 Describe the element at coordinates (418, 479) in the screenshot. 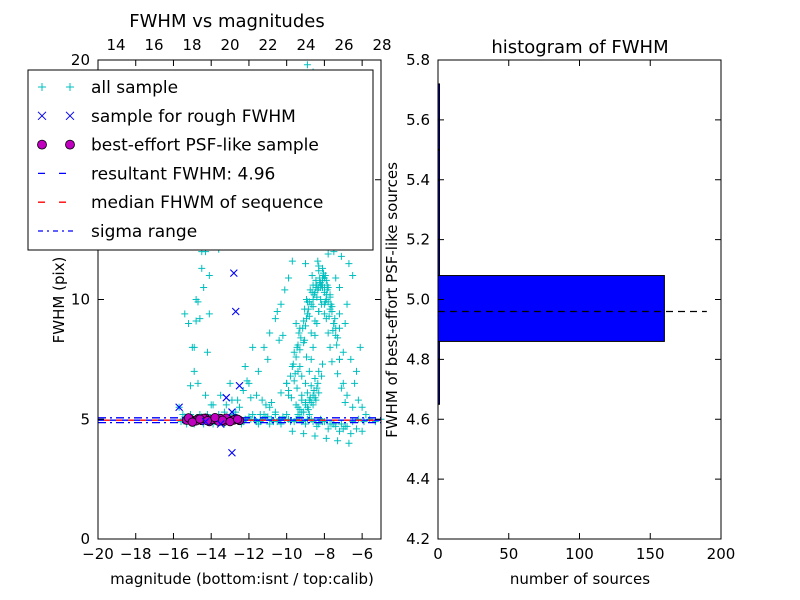

I see `y-tick-label: 4.4` at that location.